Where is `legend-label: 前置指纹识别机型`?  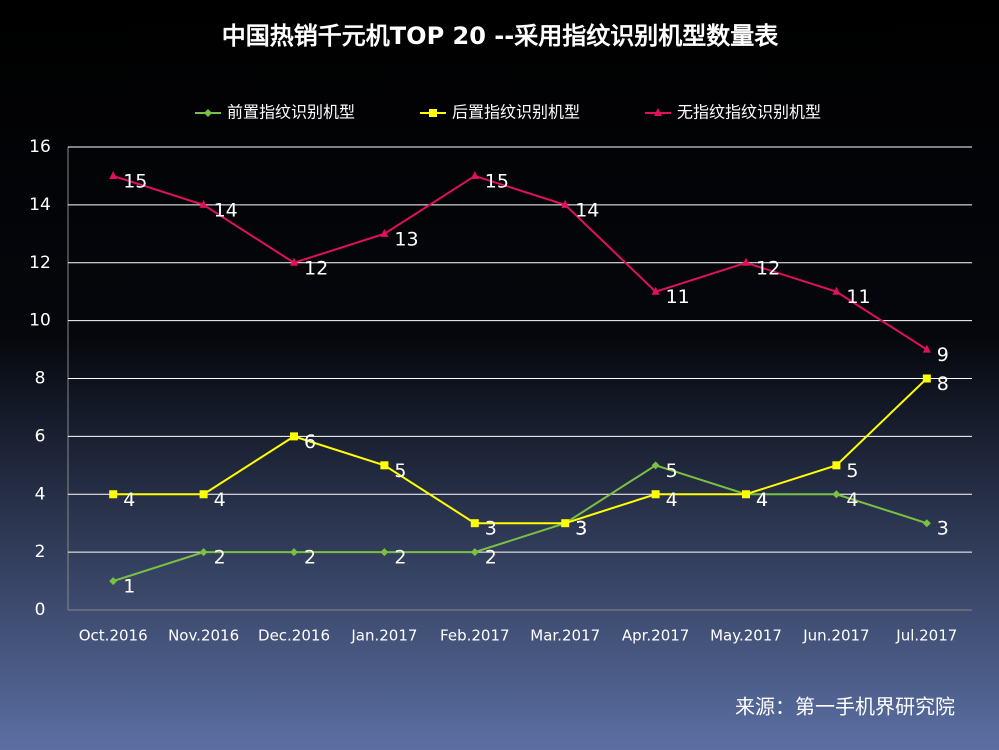
legend-label: 前置指纹识别机型 is located at coordinates (291, 112).